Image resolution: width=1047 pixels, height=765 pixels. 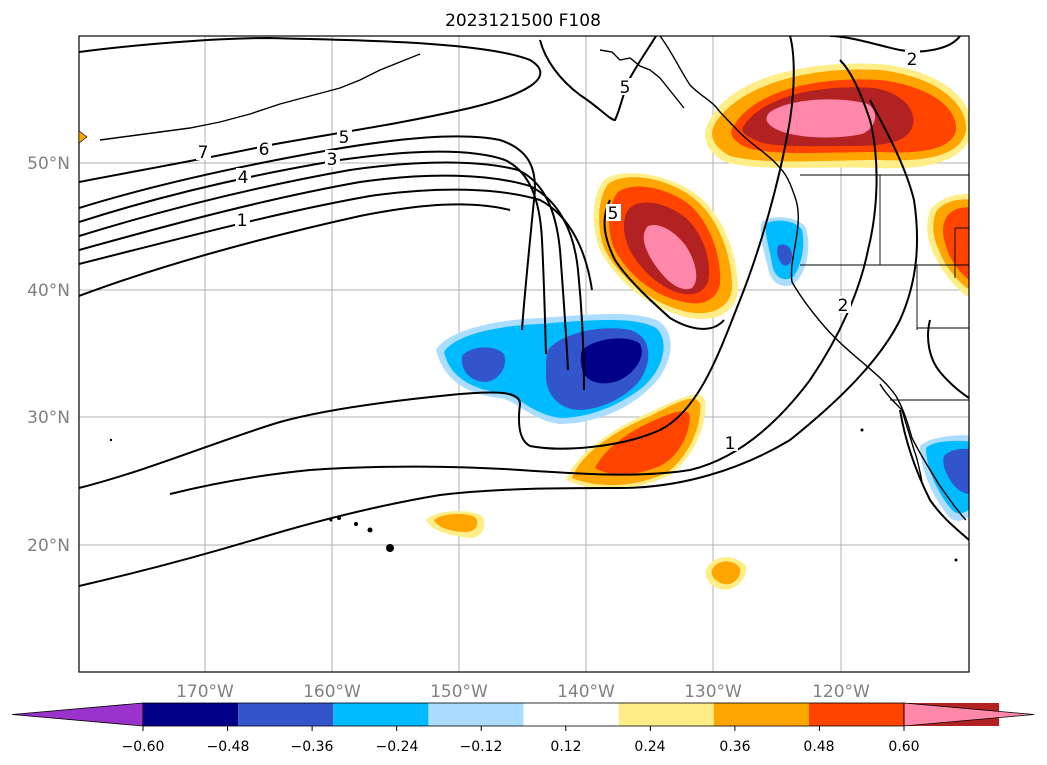 I want to click on lon-label: 120°W, so click(x=841, y=692).